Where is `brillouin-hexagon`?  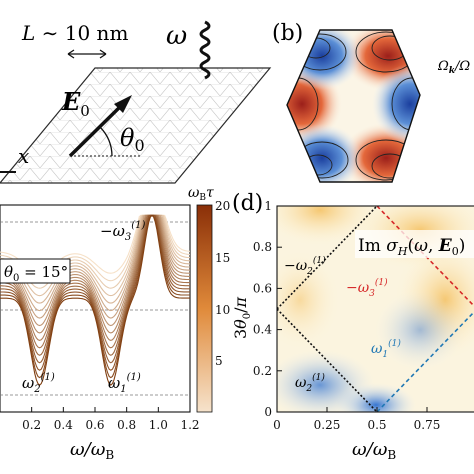 brillouin-hexagon is located at coordinates (353, 106).